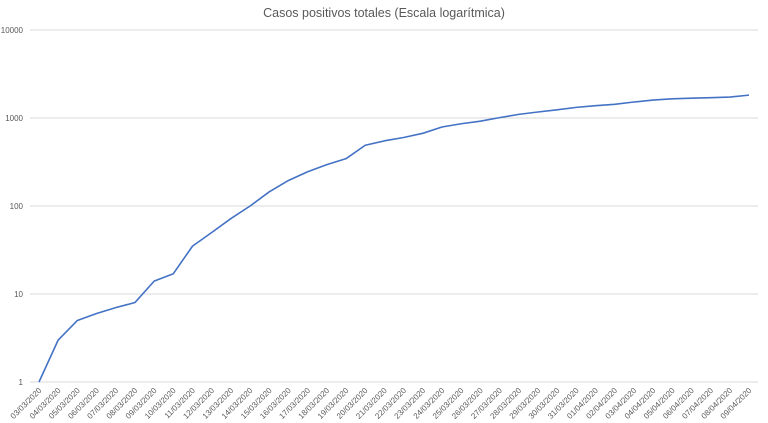 The height and width of the screenshot is (423, 768). I want to click on y-axis-tick-labels: 1 10 100 1000 10000, so click(12, 206).